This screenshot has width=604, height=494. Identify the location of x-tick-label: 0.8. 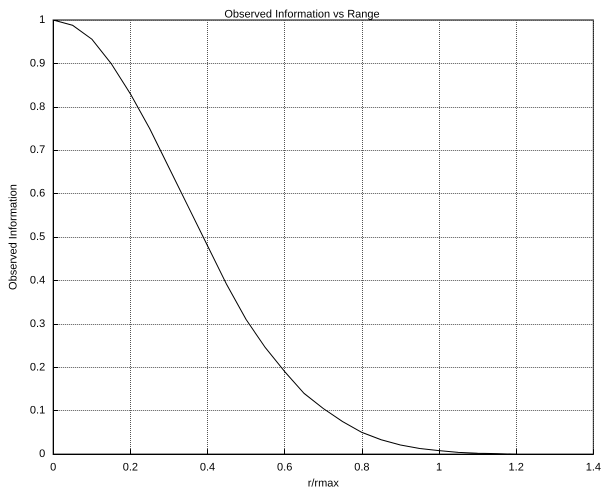
(362, 468).